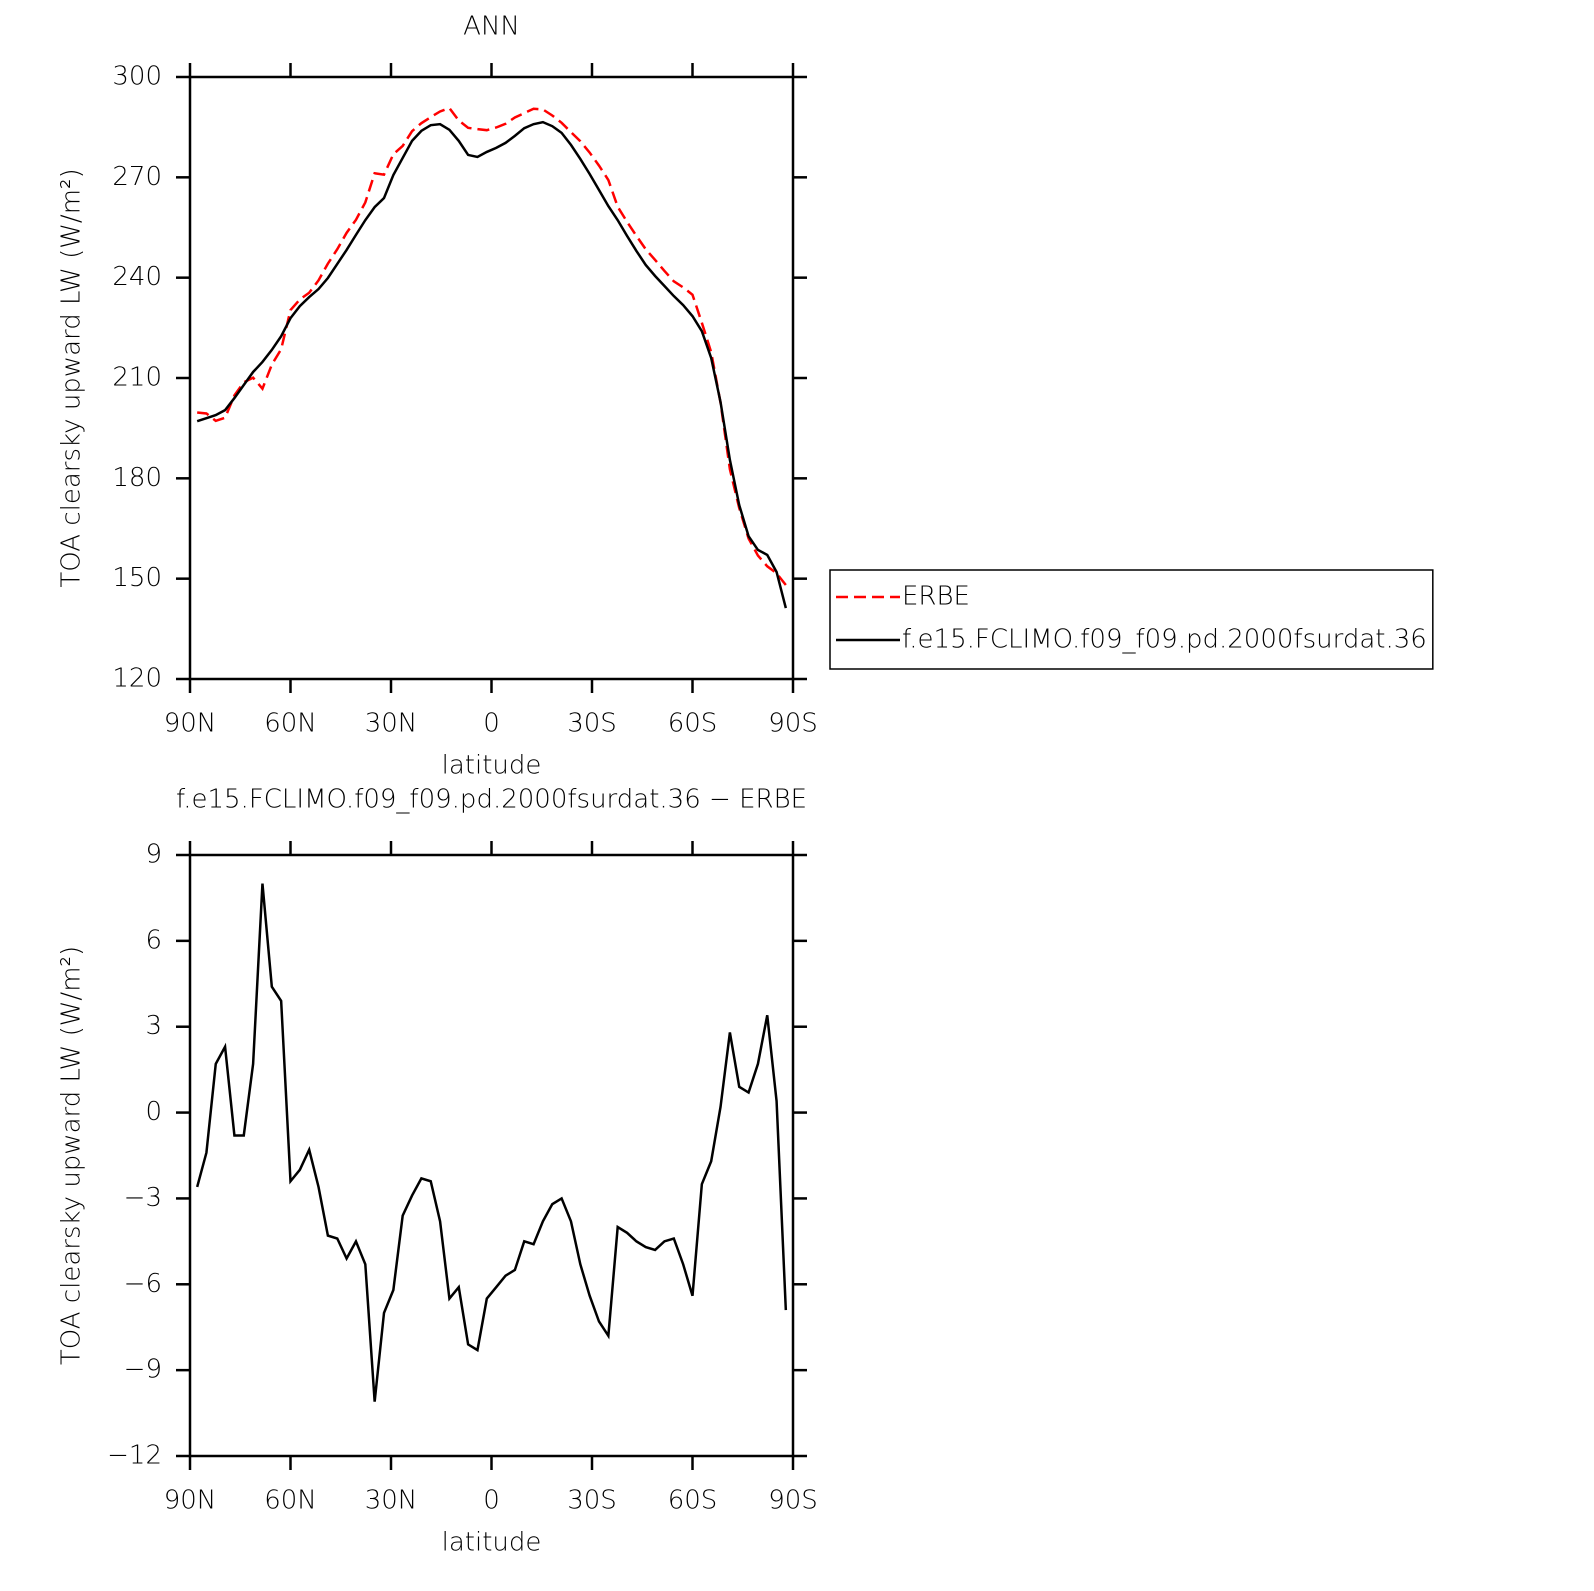  Describe the element at coordinates (137, 277) in the screenshot. I see `y-tick-label: 240` at that location.